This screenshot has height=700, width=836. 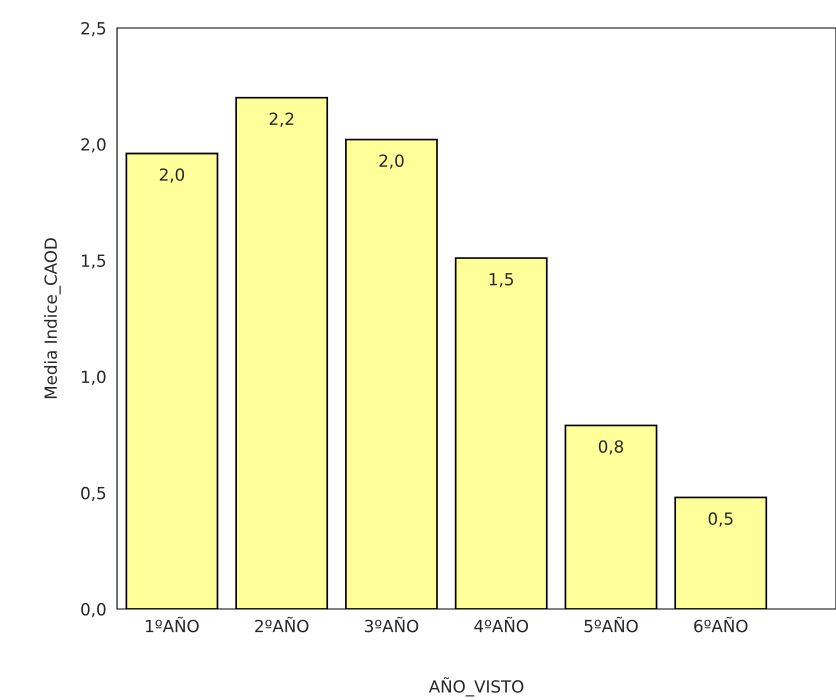 What do you see at coordinates (476, 686) in the screenshot?
I see `x-axis-title: AÑO_VISTO` at bounding box center [476, 686].